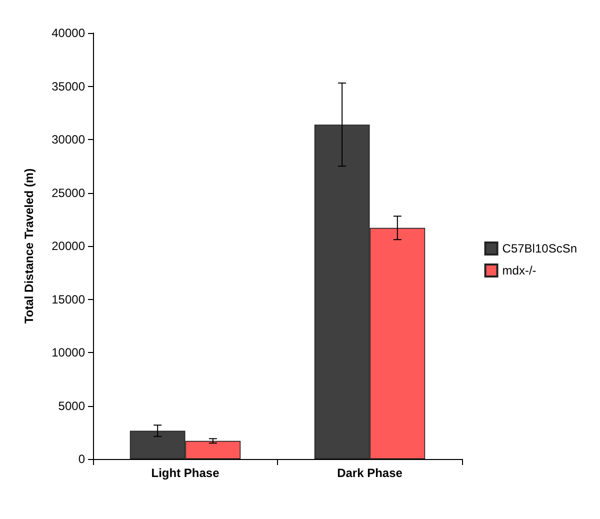 The height and width of the screenshot is (519, 600). I want to click on x-tick-label: Dark Phase, so click(370, 473).